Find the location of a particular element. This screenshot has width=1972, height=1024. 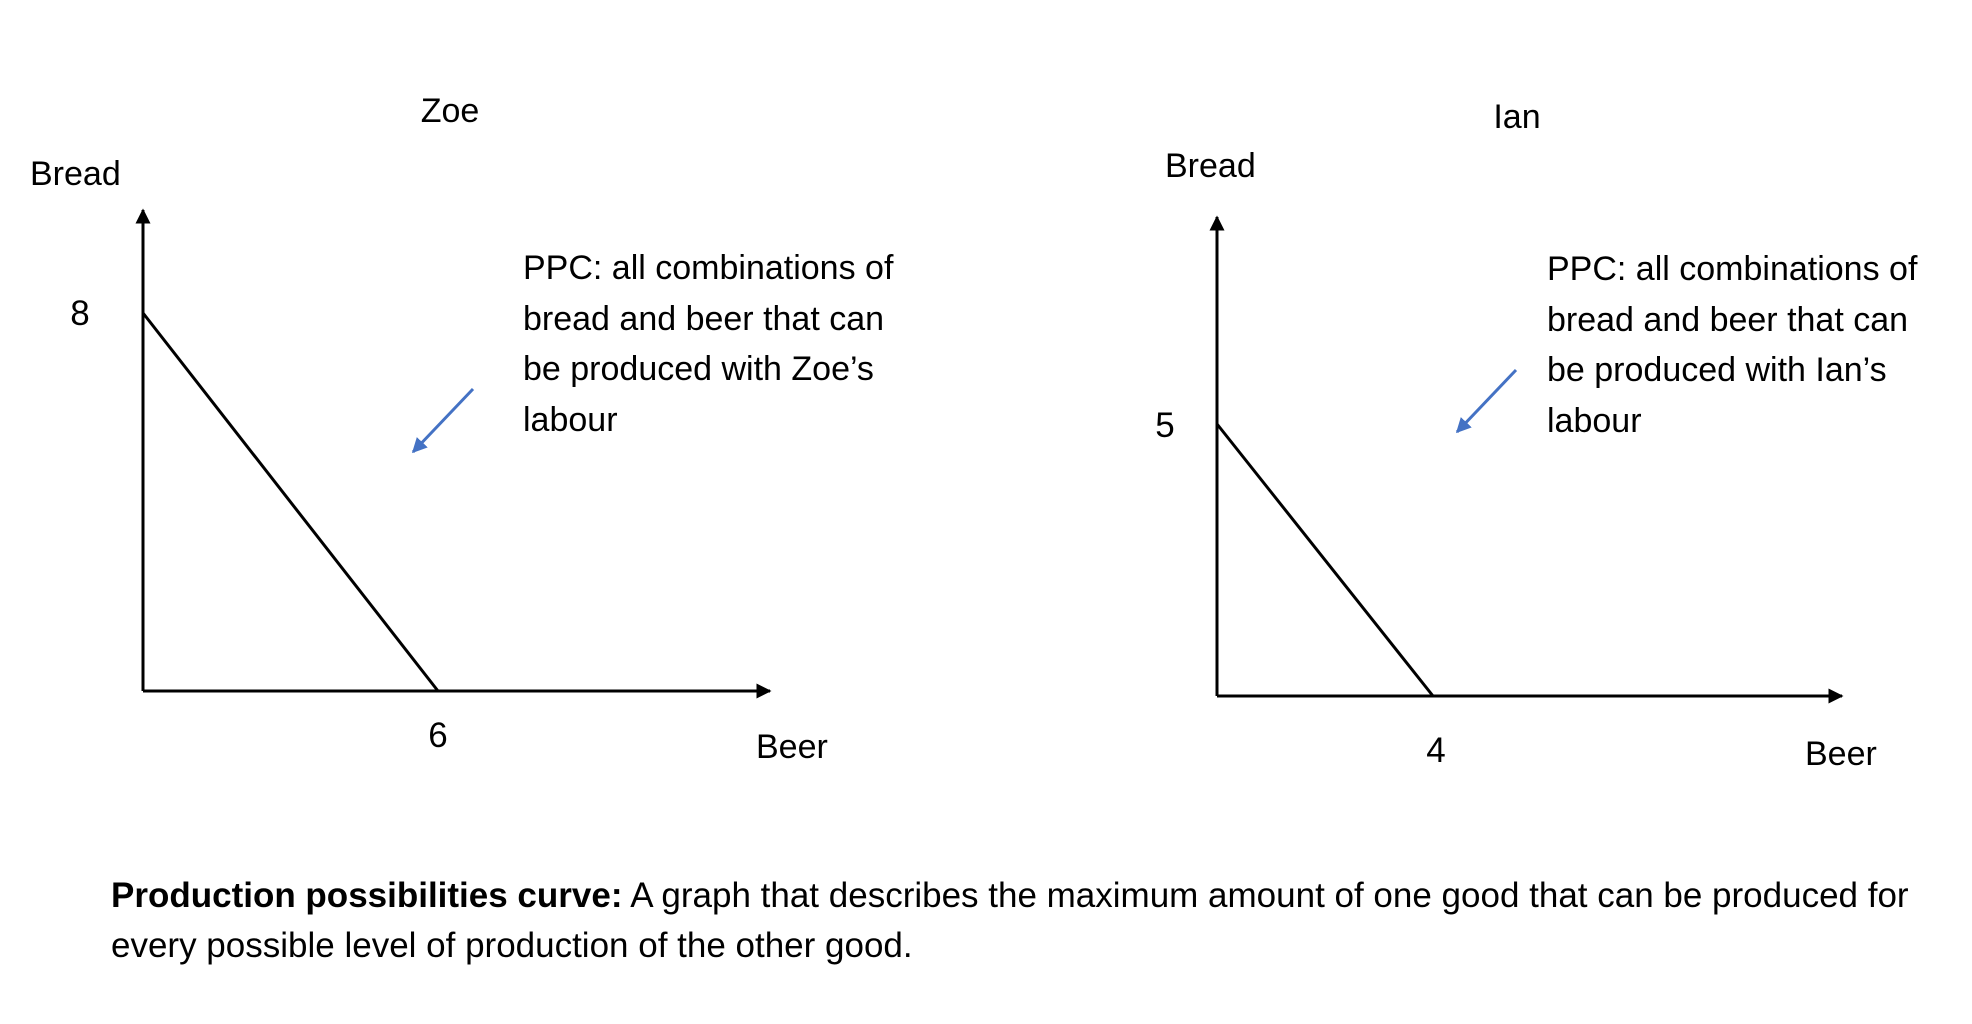

chart-ian-title: Ian is located at coordinates (1516, 117).